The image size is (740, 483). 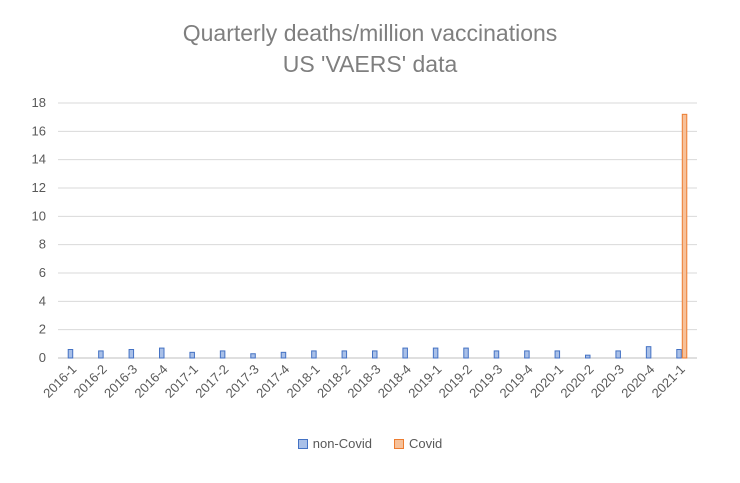 What do you see at coordinates (637, 381) in the screenshot?
I see `x-tick-label: 2020-4` at bounding box center [637, 381].